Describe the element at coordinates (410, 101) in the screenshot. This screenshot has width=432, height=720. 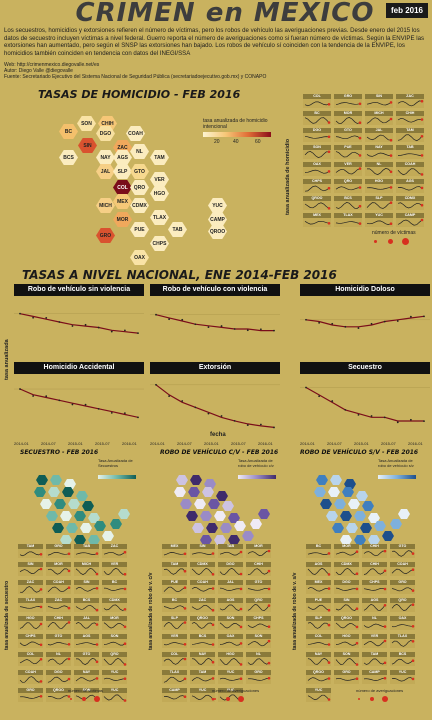
I see `hom-panel-3: ZAC` at that location.